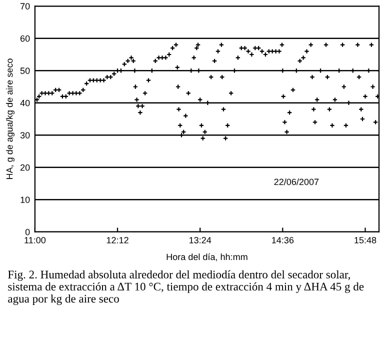  I want to click on x-tick-label: 11:00, so click(35, 240).